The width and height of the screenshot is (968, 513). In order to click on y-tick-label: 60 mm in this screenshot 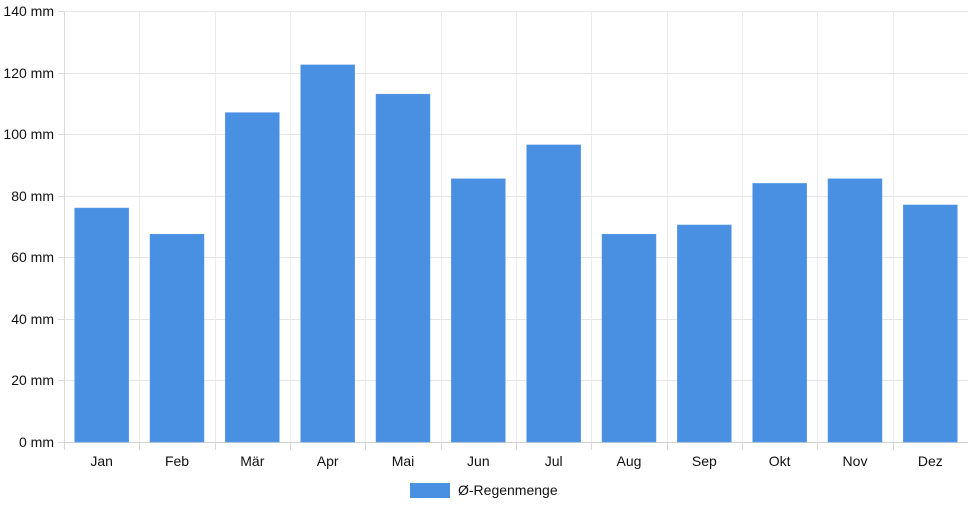, I will do `click(32, 257)`.